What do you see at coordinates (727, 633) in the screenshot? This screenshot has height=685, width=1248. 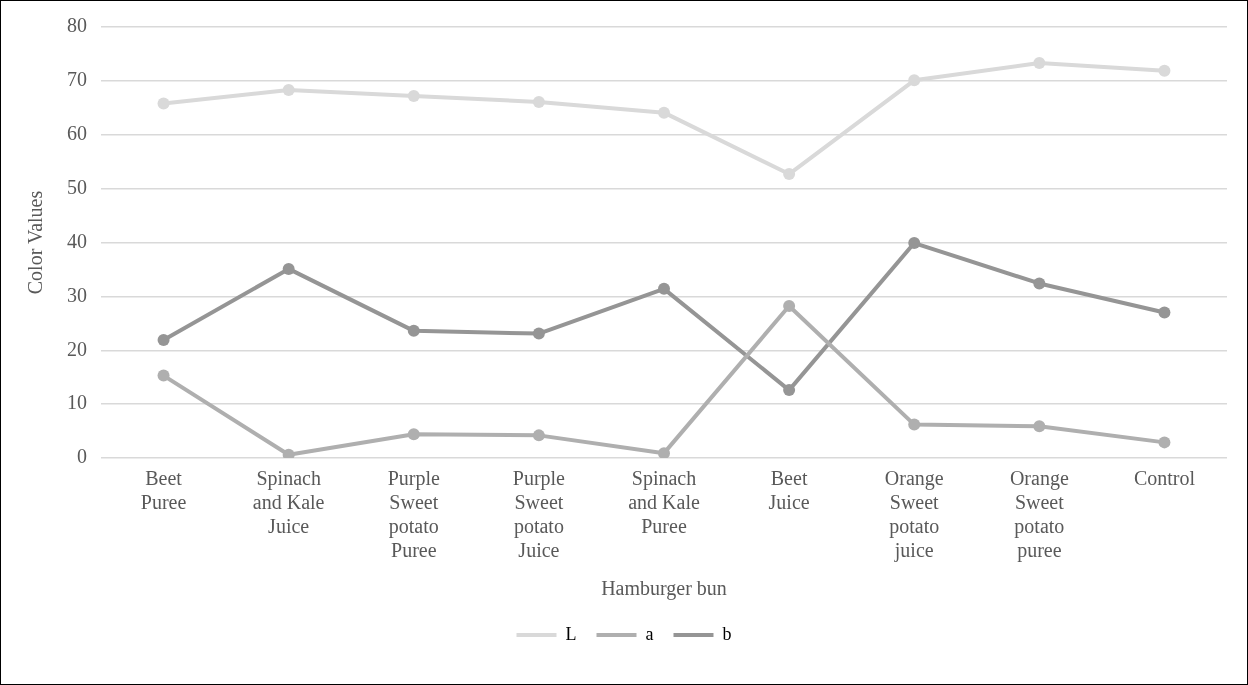 I see `legend-label: b` at bounding box center [727, 633].